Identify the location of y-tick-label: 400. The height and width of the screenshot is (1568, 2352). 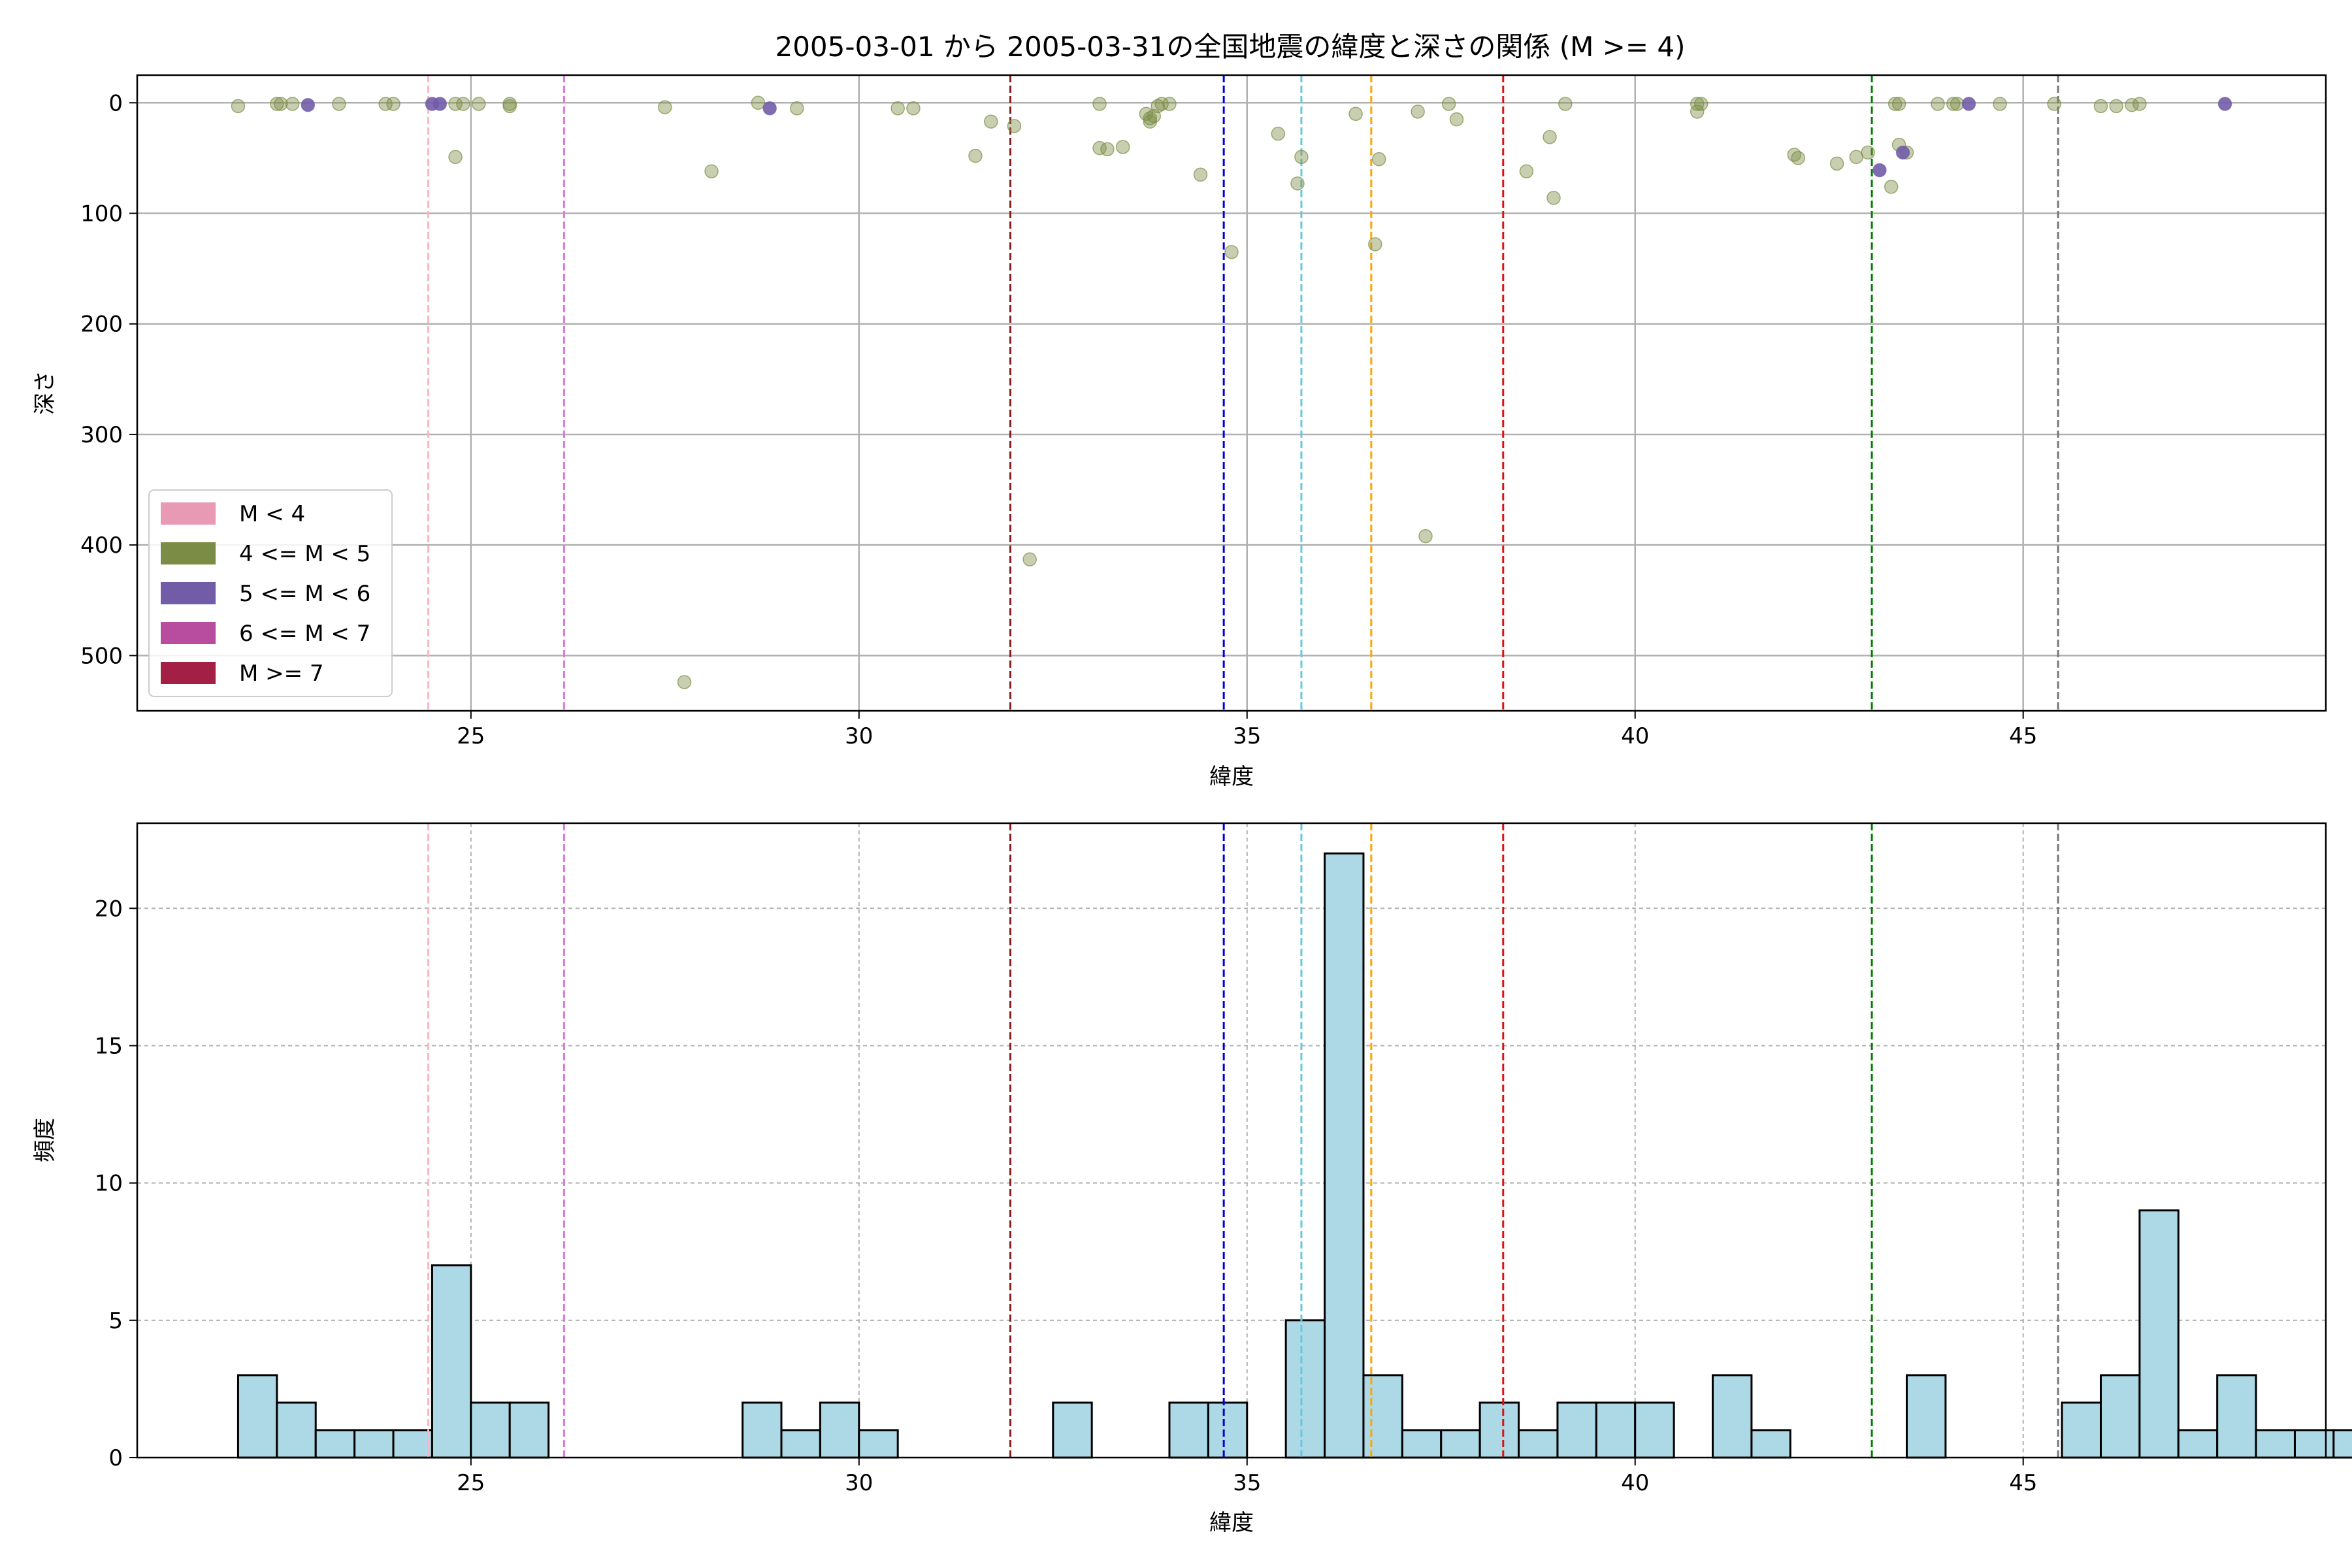
(101, 545).